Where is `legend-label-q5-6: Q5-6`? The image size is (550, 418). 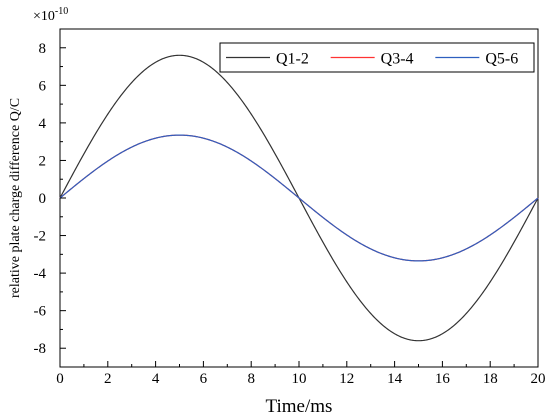 legend-label-q5-6: Q5-6 is located at coordinates (501, 59).